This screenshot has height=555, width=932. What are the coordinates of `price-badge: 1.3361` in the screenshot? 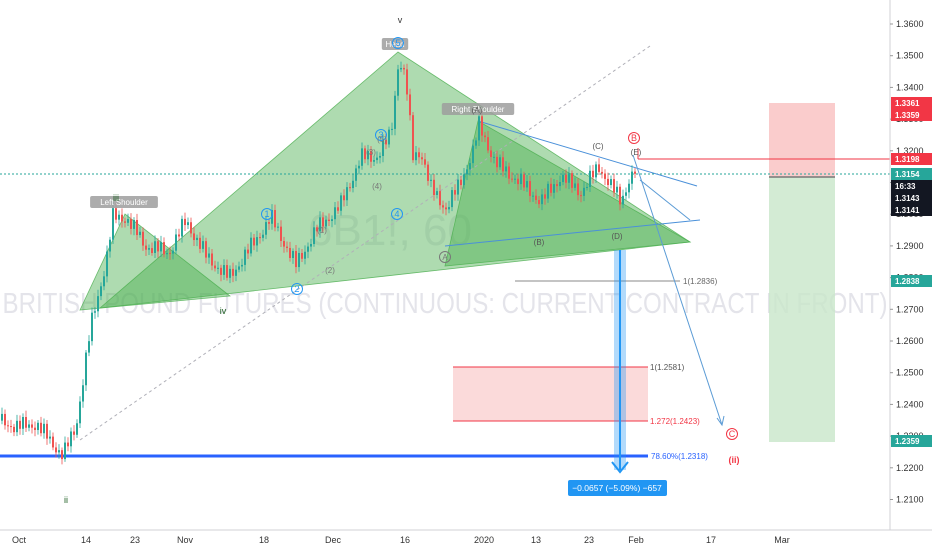 It's located at (911, 103).